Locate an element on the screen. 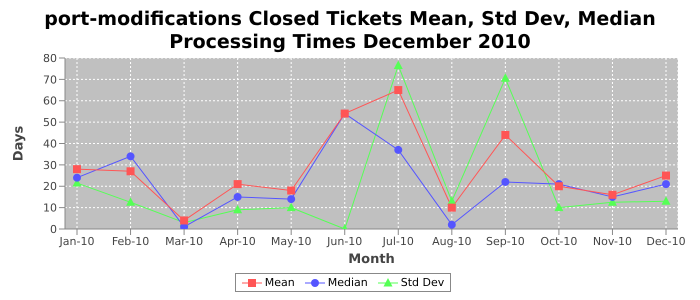 Image resolution: width=700 pixels, height=300 pixels. legend-label: Mean is located at coordinates (279, 282).